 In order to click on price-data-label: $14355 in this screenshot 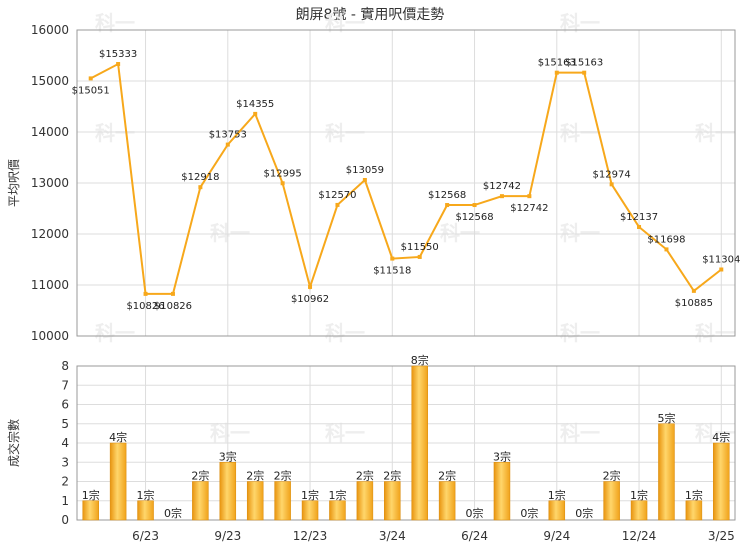, I will do `click(255, 104)`.